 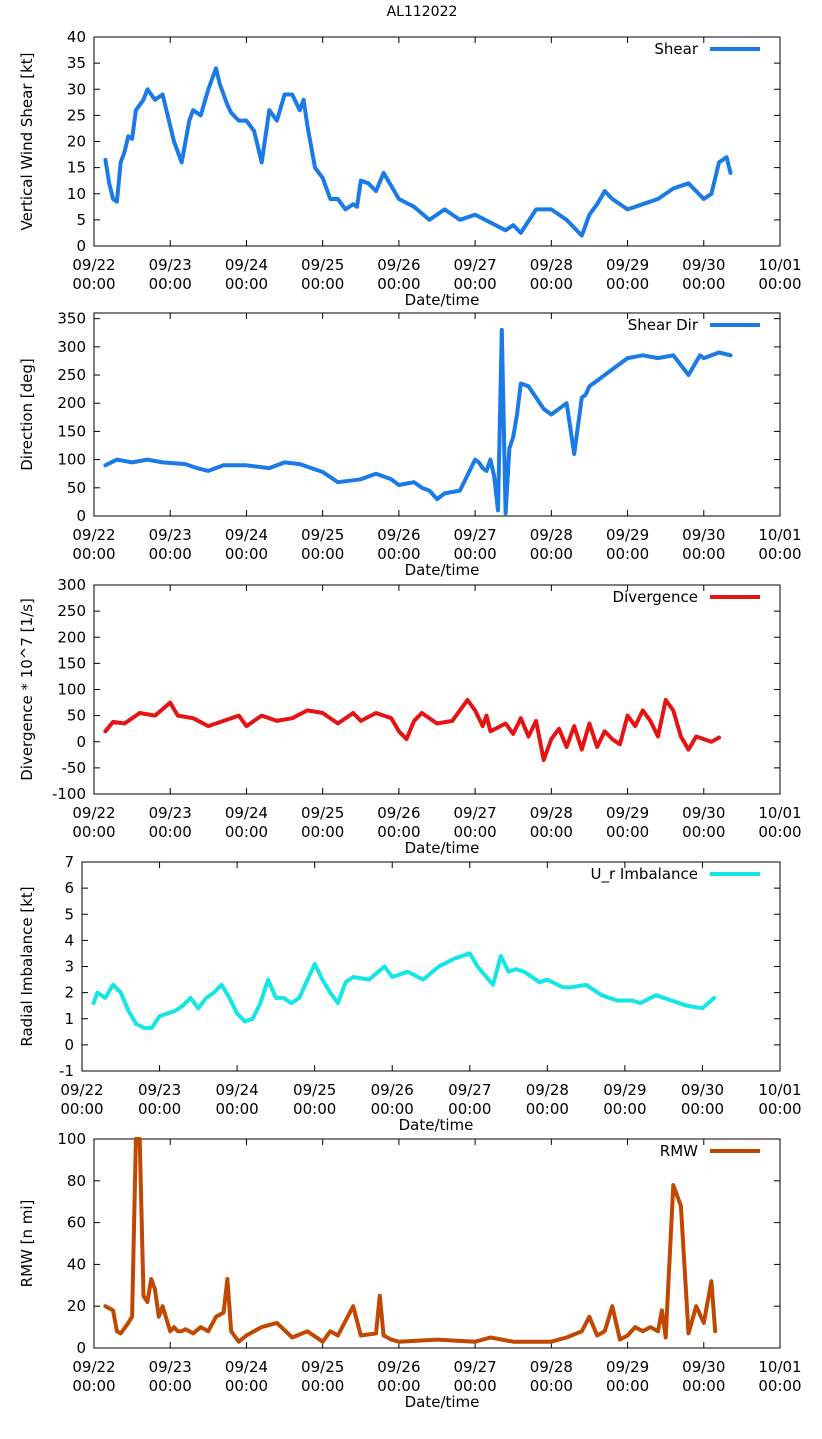 What do you see at coordinates (27, 141) in the screenshot?
I see `y-axis-label: Vertical Wind Shear [kt]` at bounding box center [27, 141].